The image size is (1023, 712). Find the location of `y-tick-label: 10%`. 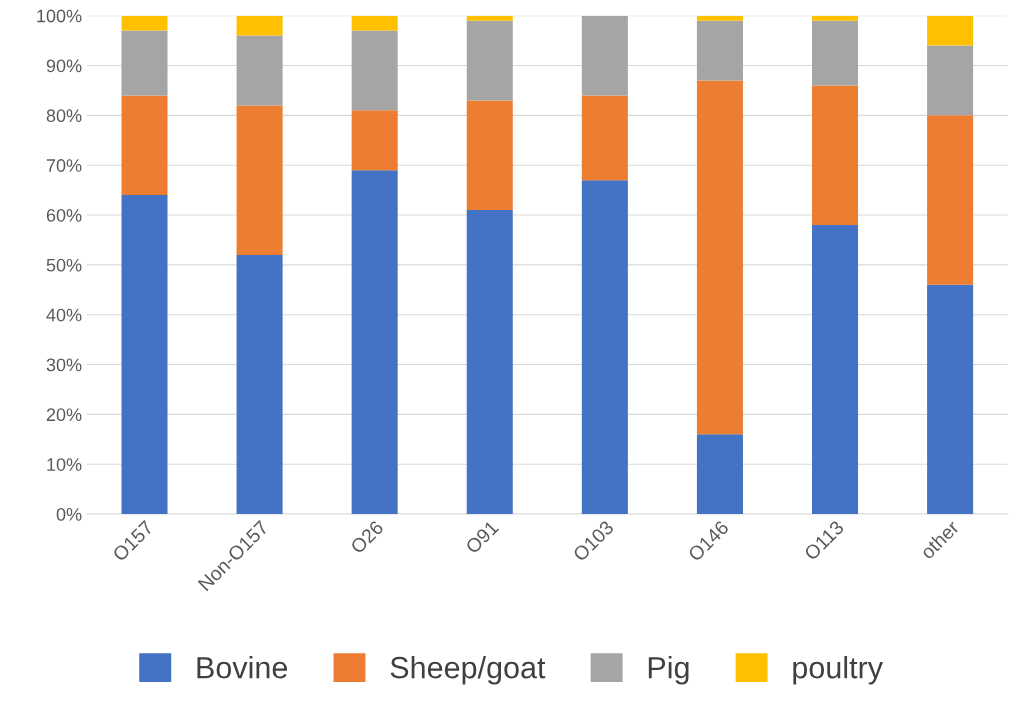

y-tick-label: 10% is located at coordinates (64, 464).